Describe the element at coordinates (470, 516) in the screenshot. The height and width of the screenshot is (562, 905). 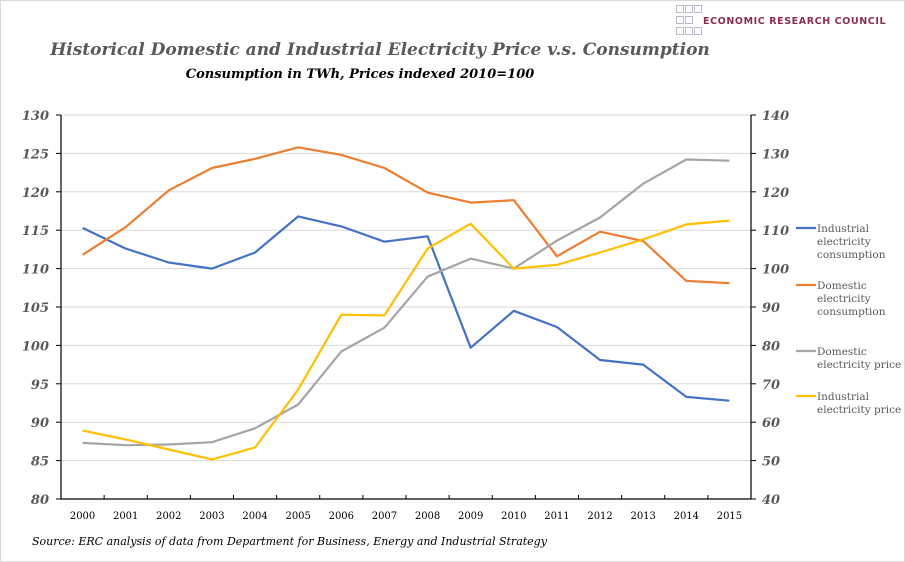
I see `x-tick-label: 2009` at that location.